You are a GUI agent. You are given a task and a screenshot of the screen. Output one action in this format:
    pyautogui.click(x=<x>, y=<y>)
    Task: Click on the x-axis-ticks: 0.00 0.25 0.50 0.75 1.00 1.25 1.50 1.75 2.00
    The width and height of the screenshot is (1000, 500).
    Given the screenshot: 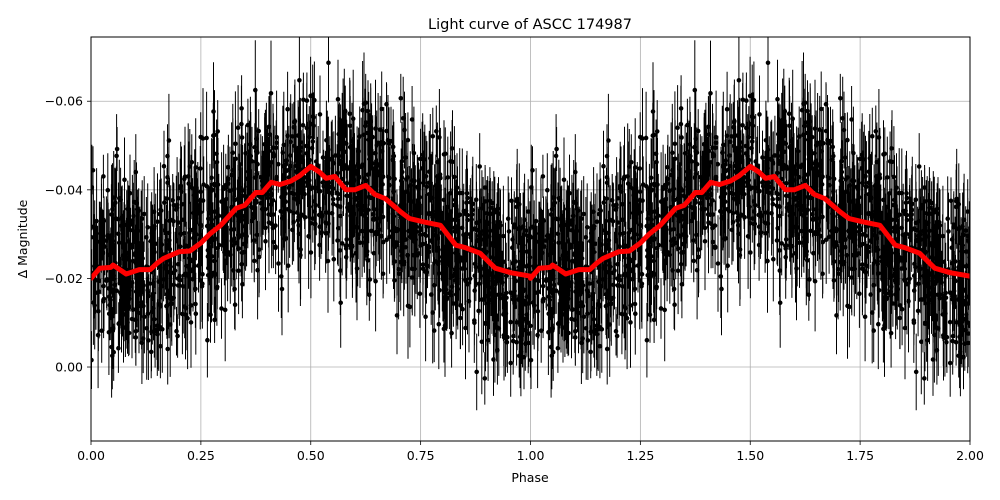 What is the action you would take?
    pyautogui.click(x=530, y=452)
    